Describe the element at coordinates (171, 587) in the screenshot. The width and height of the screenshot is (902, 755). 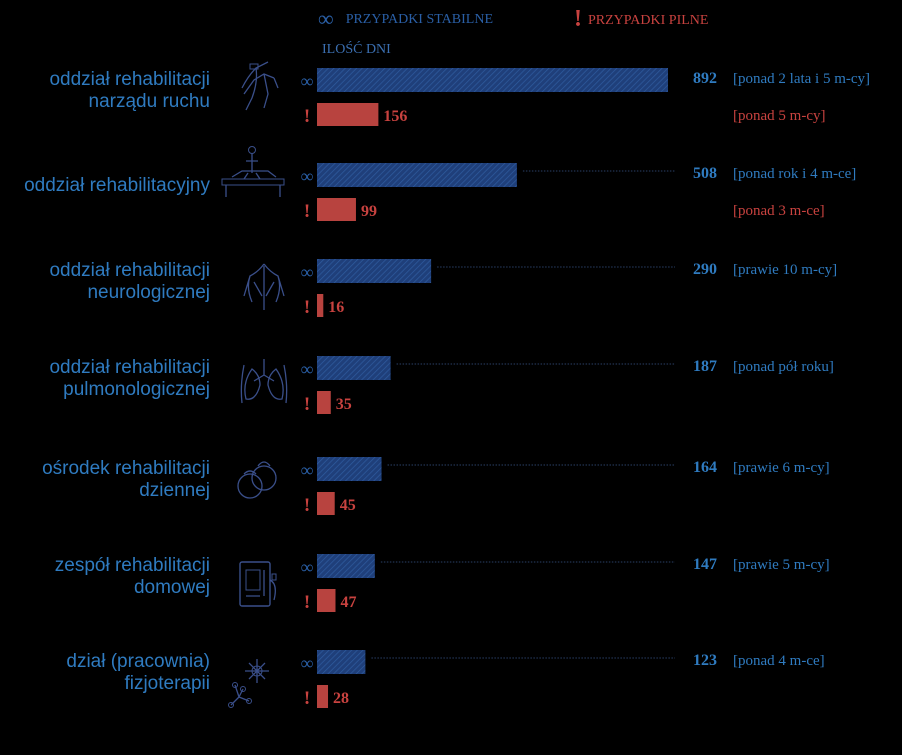
I see `category-label-line: domowej` at that location.